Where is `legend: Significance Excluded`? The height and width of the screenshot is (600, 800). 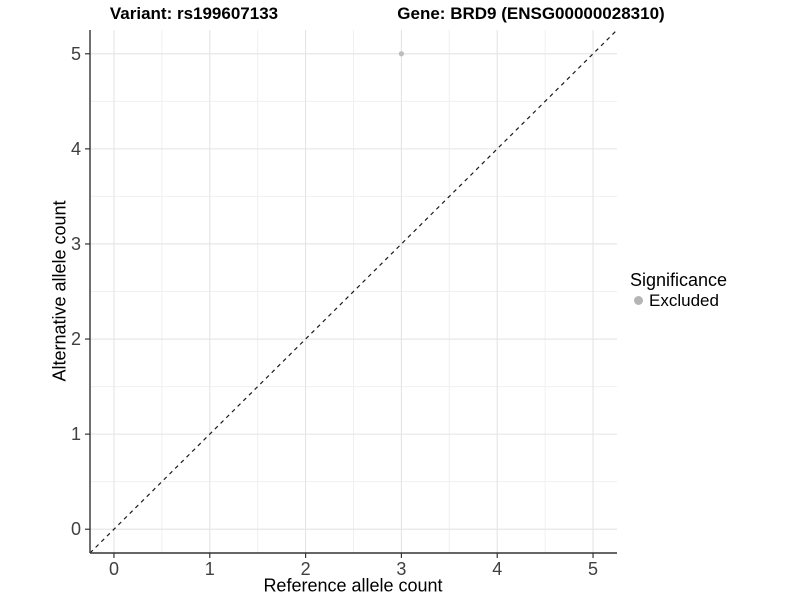 legend: Significance Excluded is located at coordinates (678, 290).